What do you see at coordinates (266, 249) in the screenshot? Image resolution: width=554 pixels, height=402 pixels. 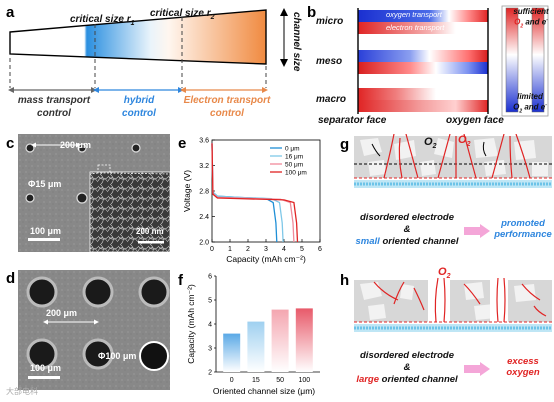 I see `x-tick-label: 3` at bounding box center [266, 249].